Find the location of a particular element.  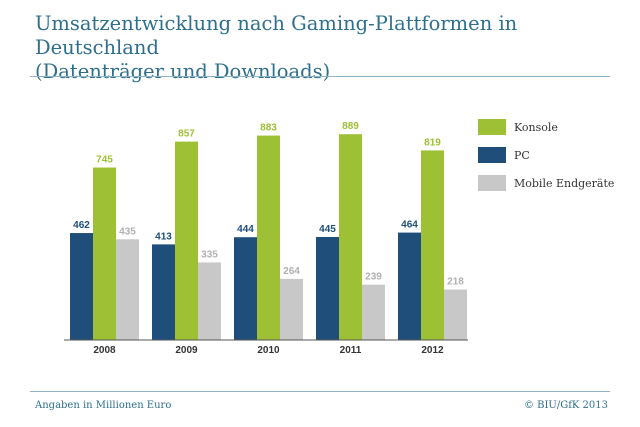

bar-mobile-endger-te-2010 is located at coordinates (291, 309).